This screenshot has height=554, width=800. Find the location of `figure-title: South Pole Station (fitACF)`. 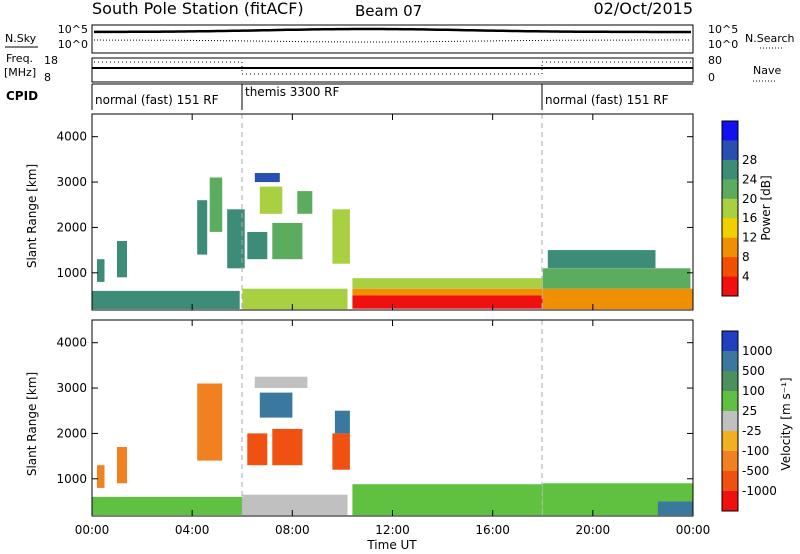

figure-title: South Pole Station (fitACF) is located at coordinates (198, 9).